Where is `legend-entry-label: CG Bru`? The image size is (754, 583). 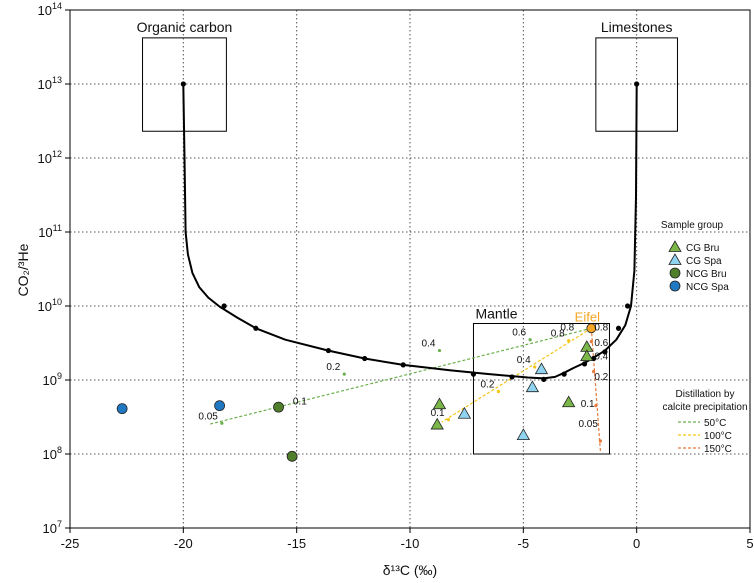
legend-entry-label: CG Bru is located at coordinates (702, 248).